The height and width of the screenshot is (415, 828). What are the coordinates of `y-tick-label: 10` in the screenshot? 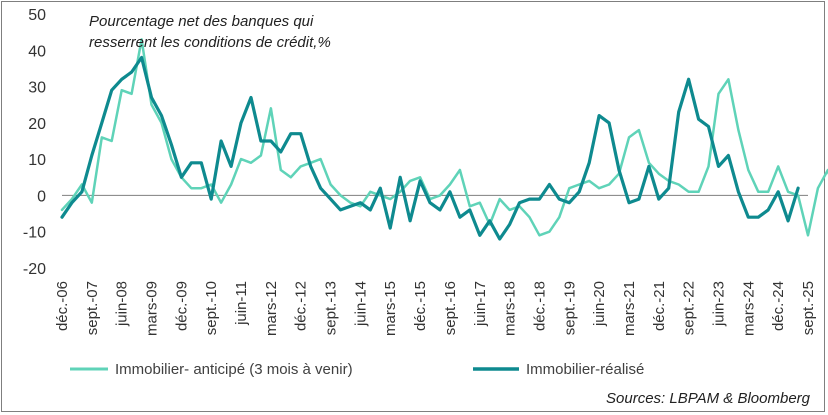 It's located at (37, 160).